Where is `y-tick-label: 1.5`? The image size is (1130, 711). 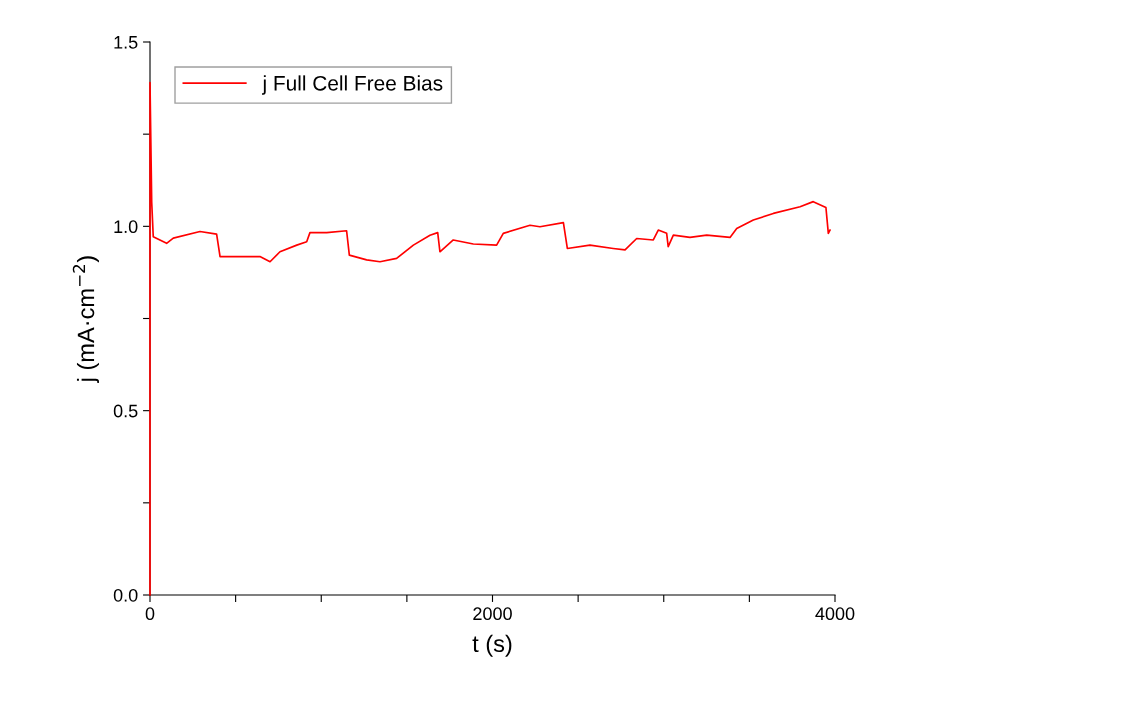 y-tick-label: 1.5 is located at coordinates (126, 42).